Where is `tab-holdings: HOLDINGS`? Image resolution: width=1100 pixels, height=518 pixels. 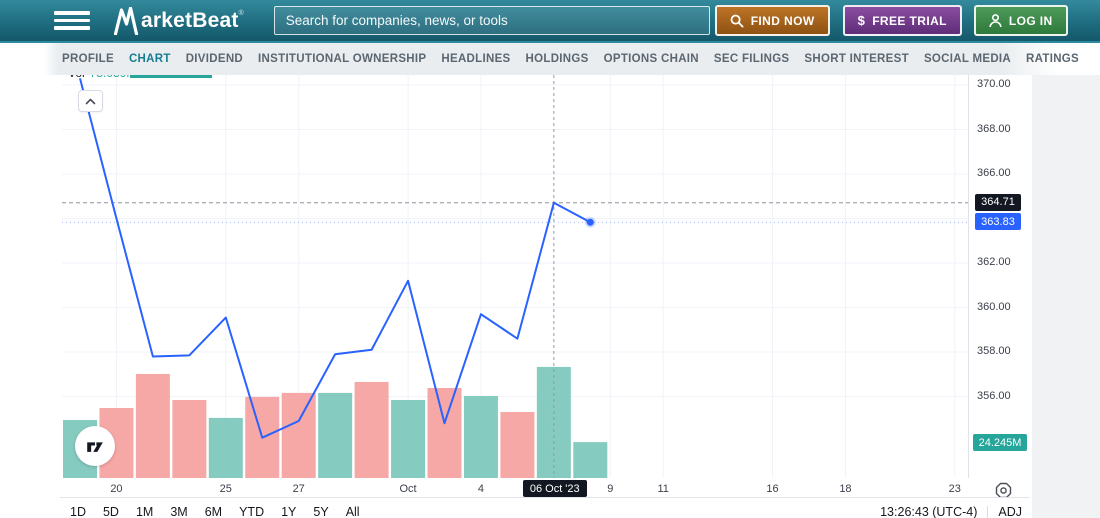 tab-holdings: HOLDINGS is located at coordinates (557, 59).